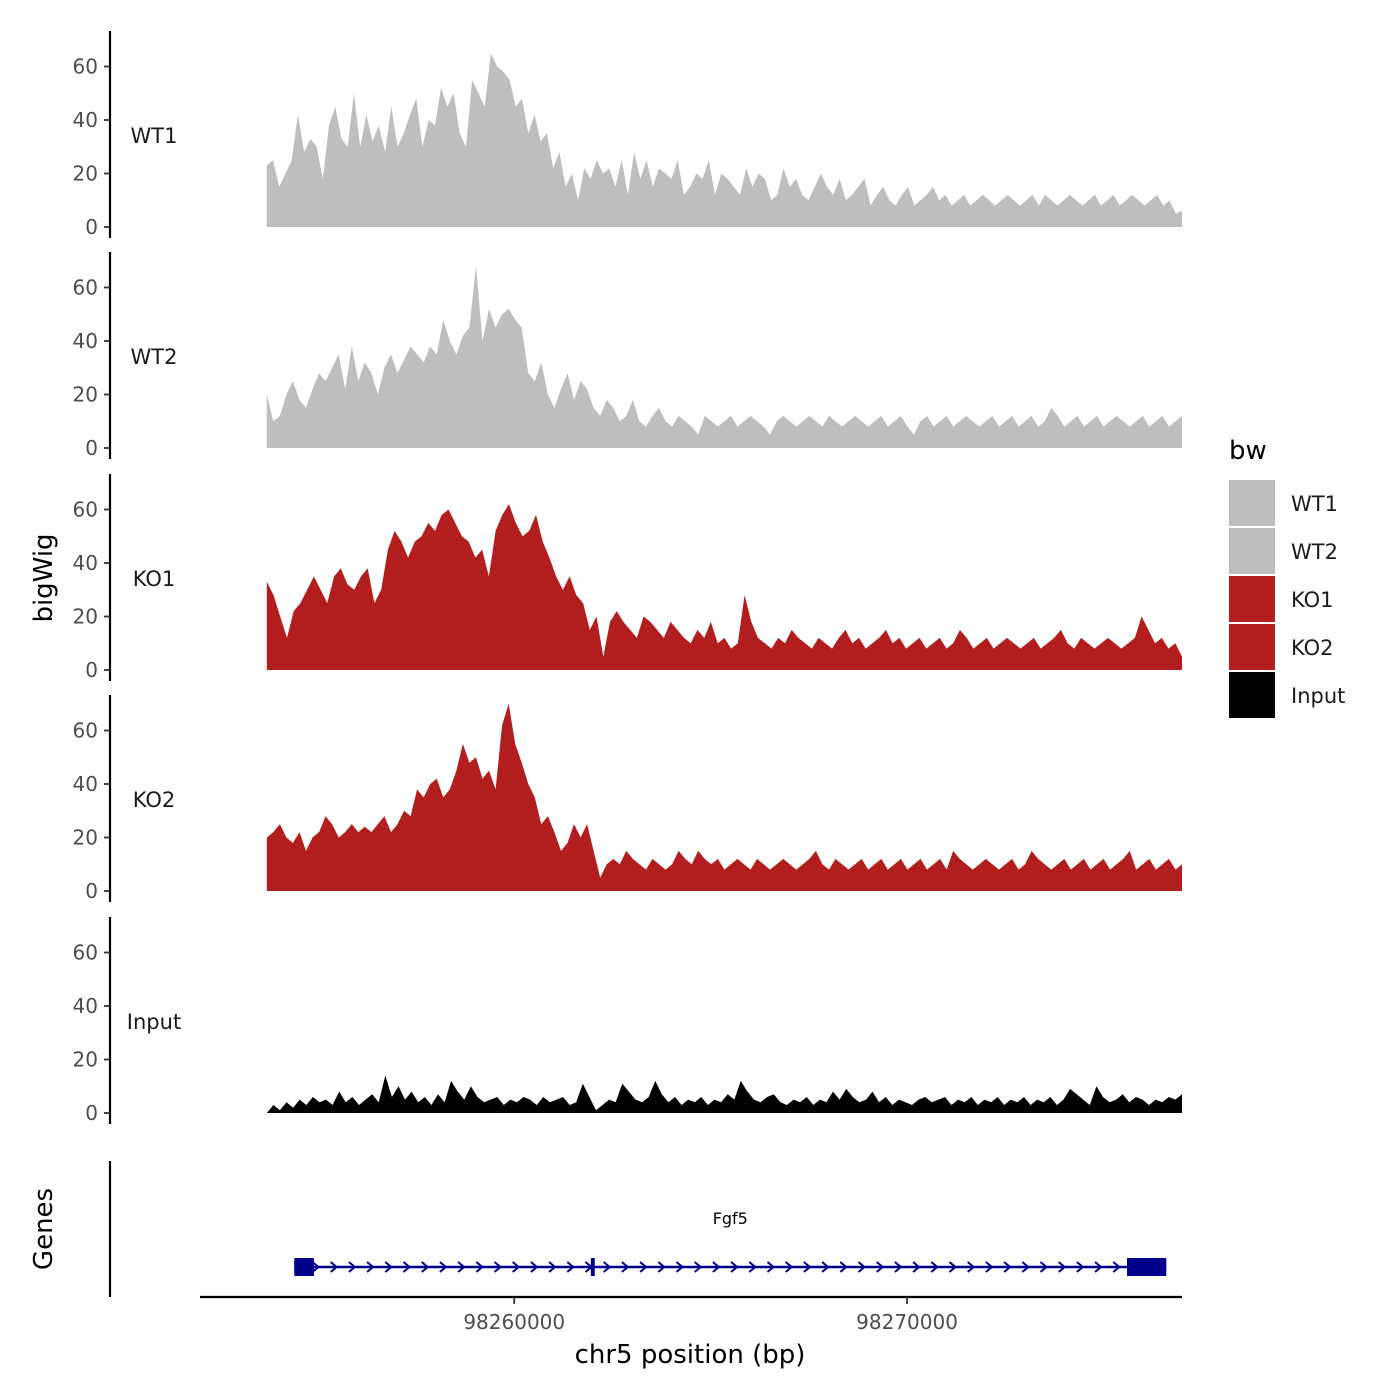 The image size is (1400, 1400). Describe the element at coordinates (724, 587) in the screenshot. I see `signal-area-ko1` at that location.